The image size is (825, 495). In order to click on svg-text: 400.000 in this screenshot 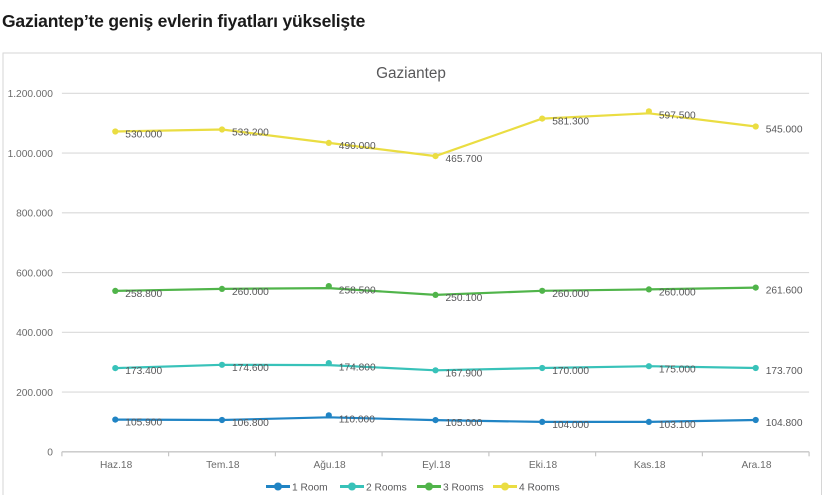, I will do `click(34, 333)`.